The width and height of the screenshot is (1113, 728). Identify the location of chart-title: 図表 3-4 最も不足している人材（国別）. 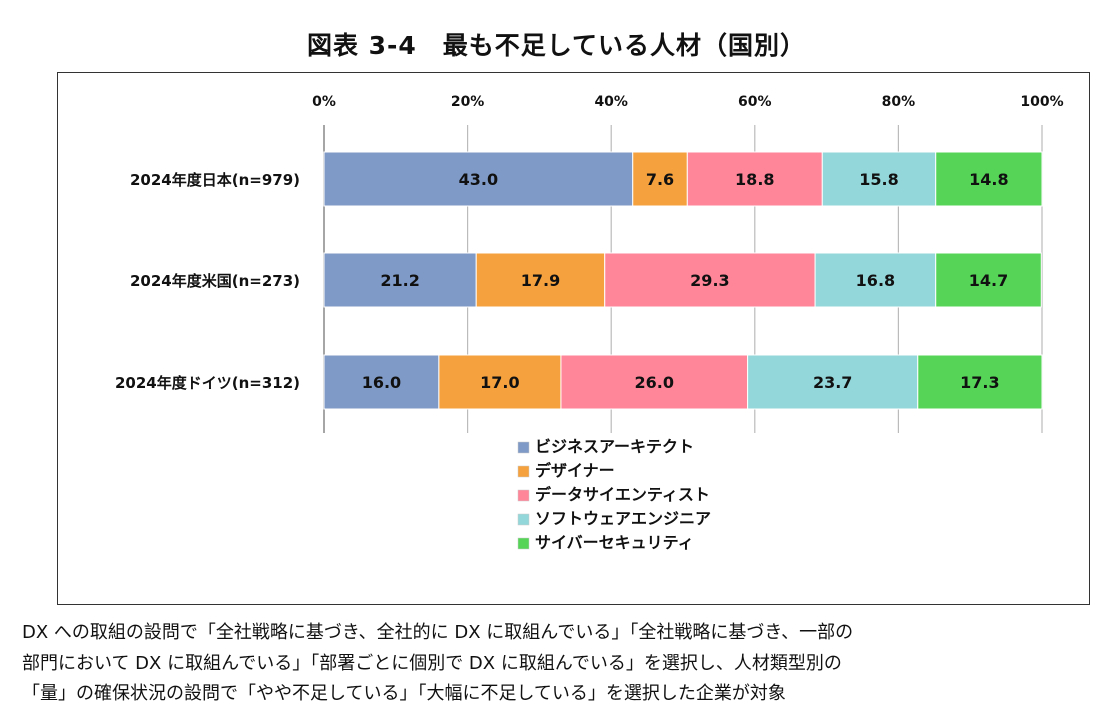
(556, 45).